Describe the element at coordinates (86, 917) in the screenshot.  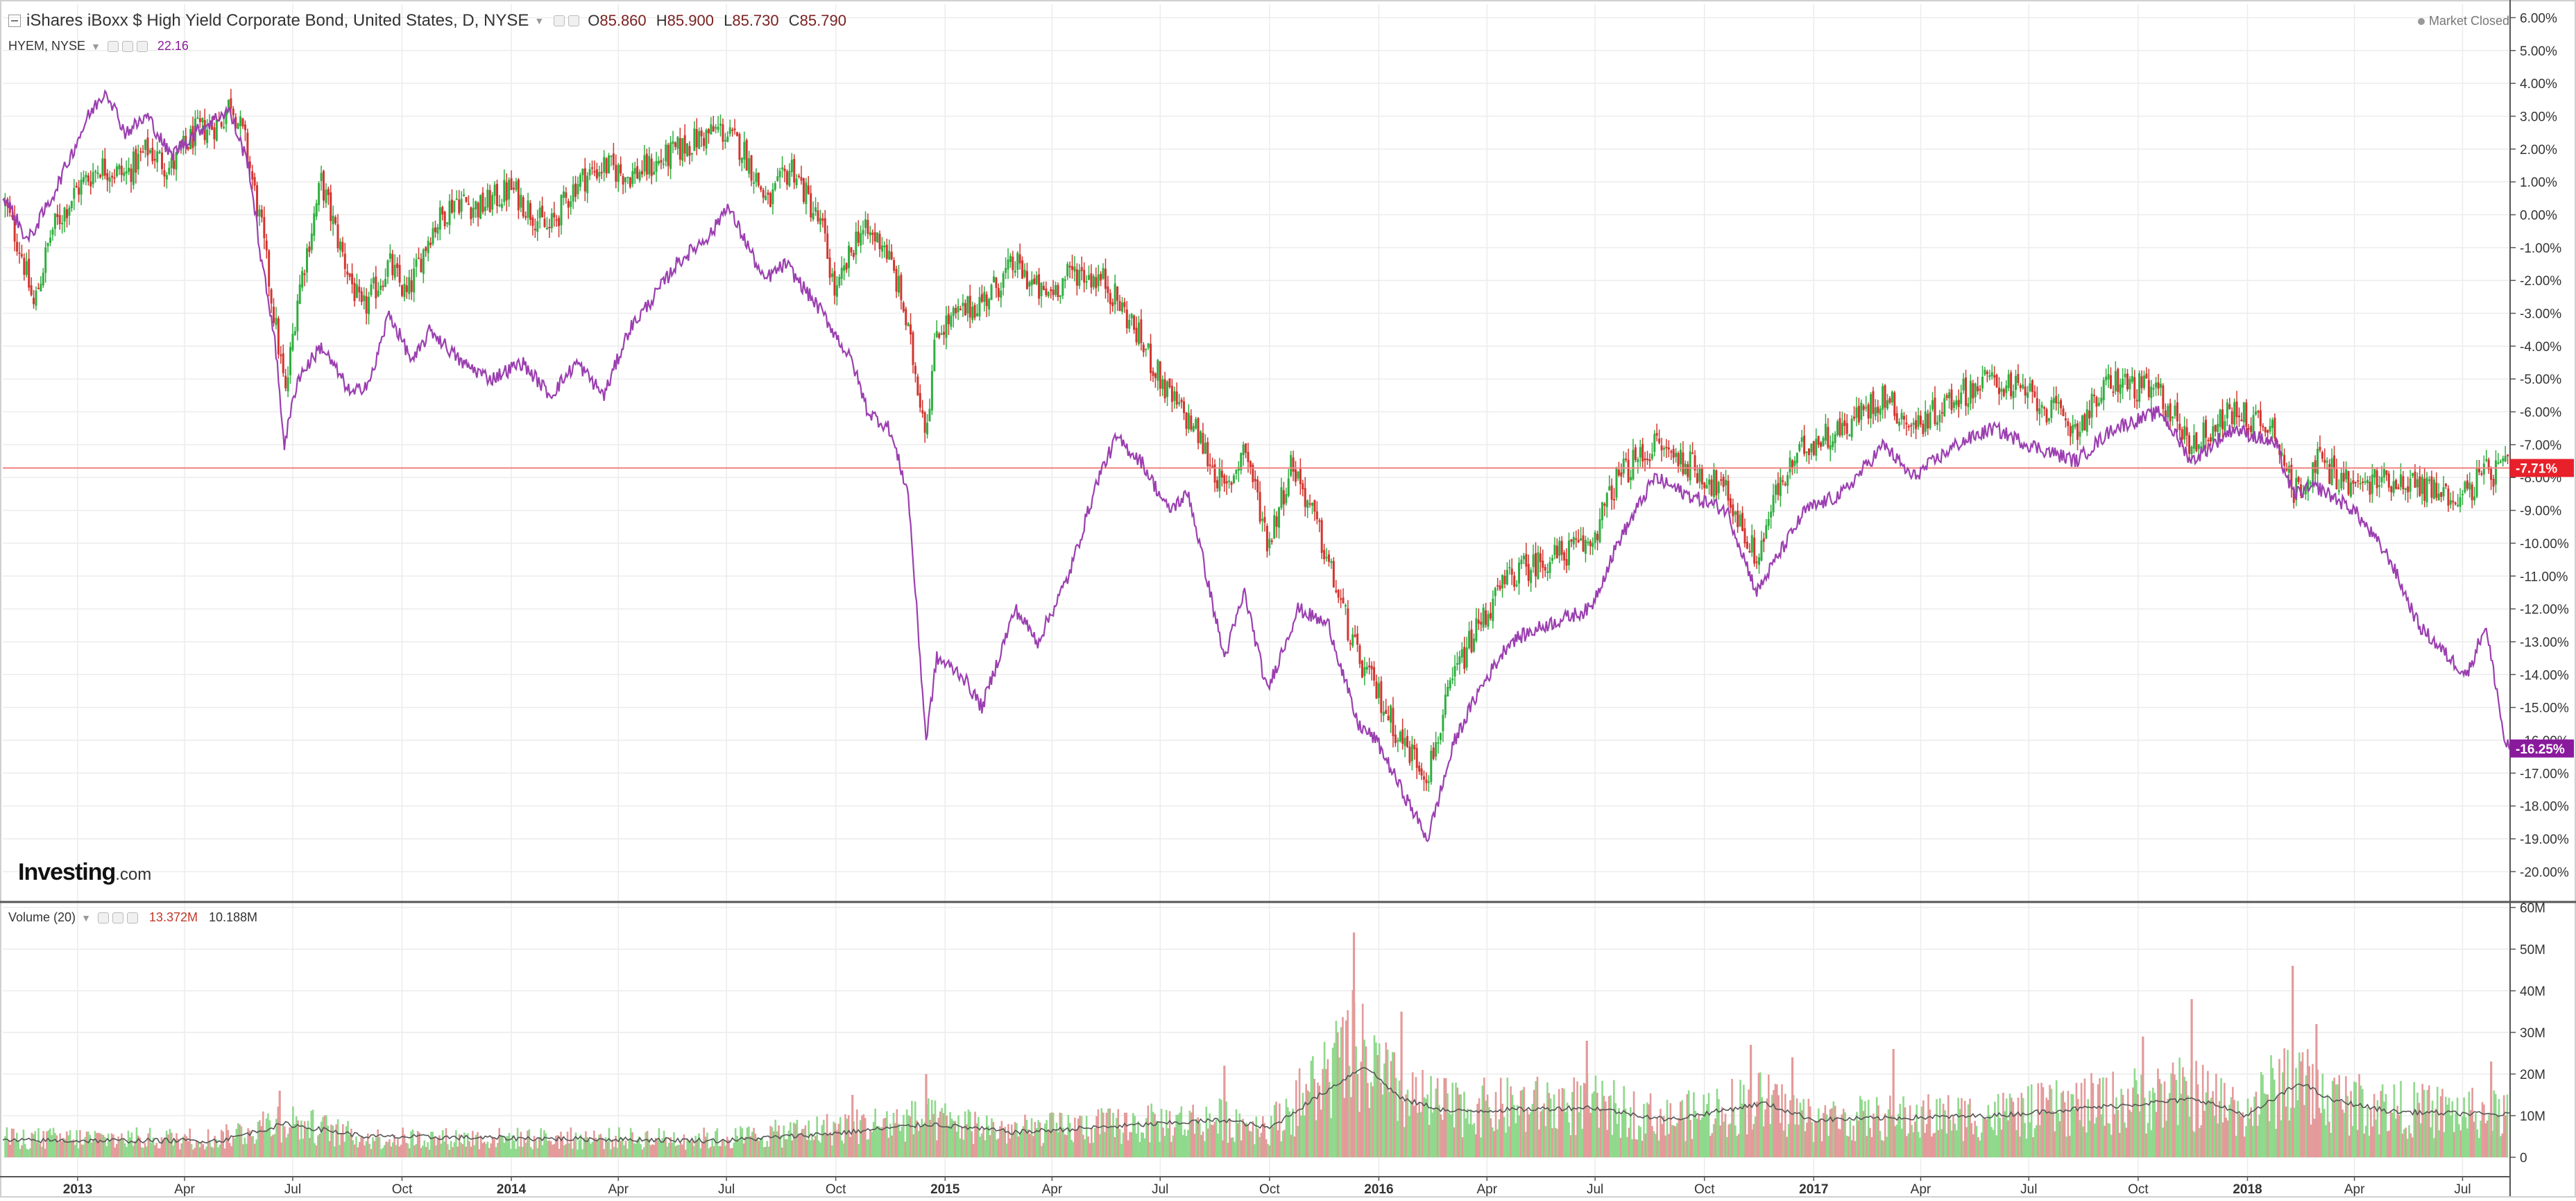
I see `volume-chevron-icon: ▼` at that location.